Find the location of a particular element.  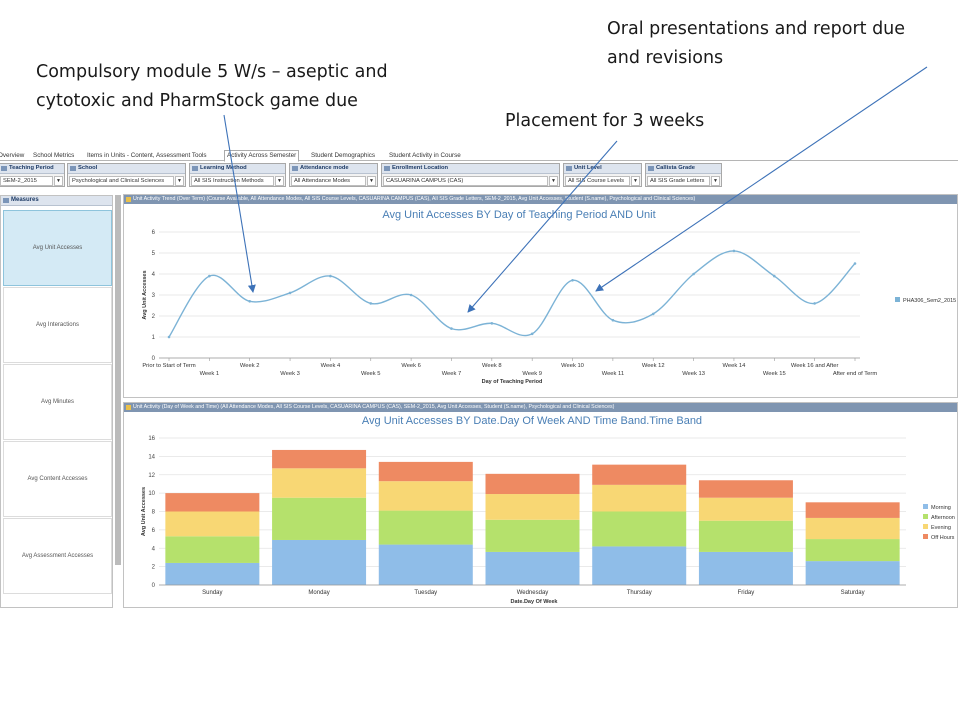

school-select: Psychological and Clinical Sciences is located at coordinates (121, 181).